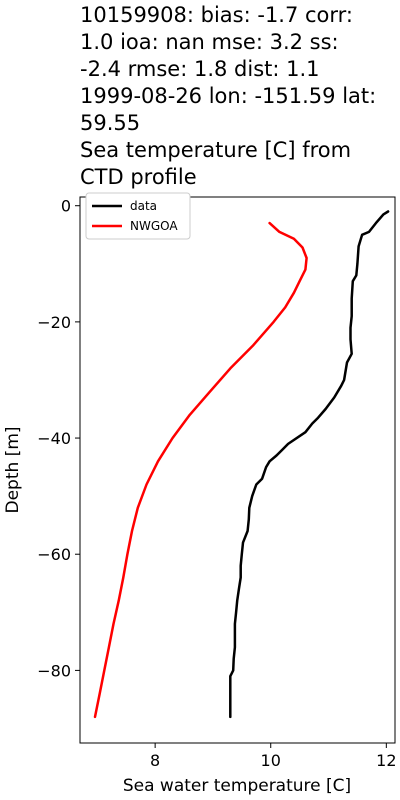  Describe the element at coordinates (237, 786) in the screenshot. I see `x-axis-label: Sea water temperature [C]` at that location.